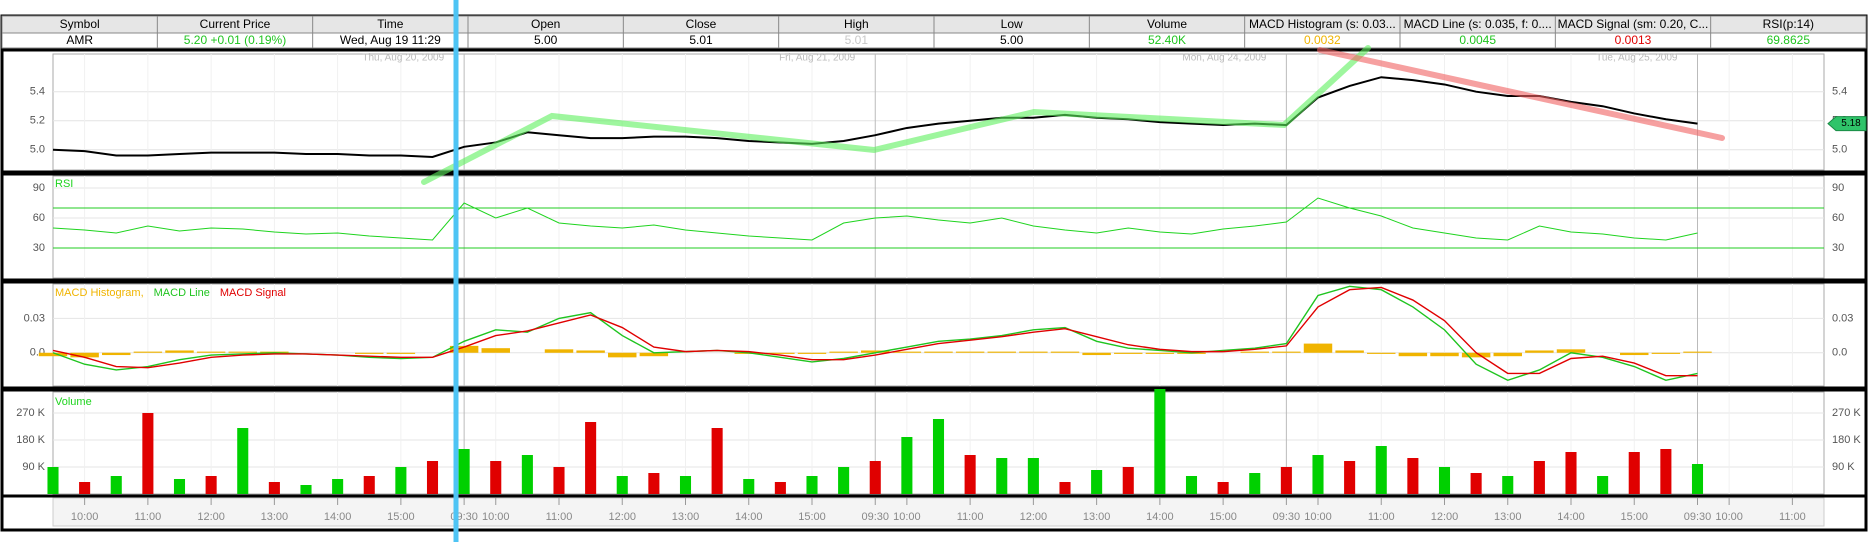 The image size is (1871, 542). Describe the element at coordinates (1843, 467) in the screenshot. I see `y-tick-label-right: 90 K` at that location.